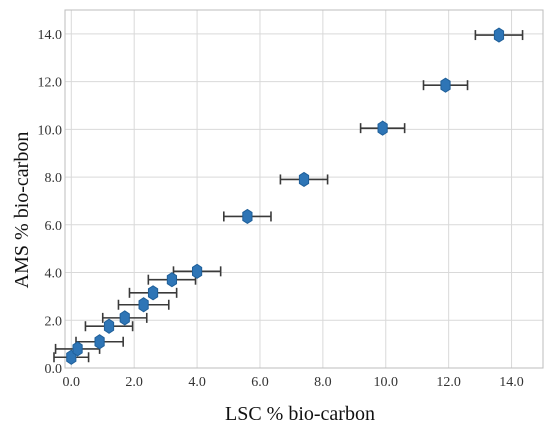  What do you see at coordinates (54, 226) in the screenshot?
I see `y-tick-label: 6.0` at bounding box center [54, 226].